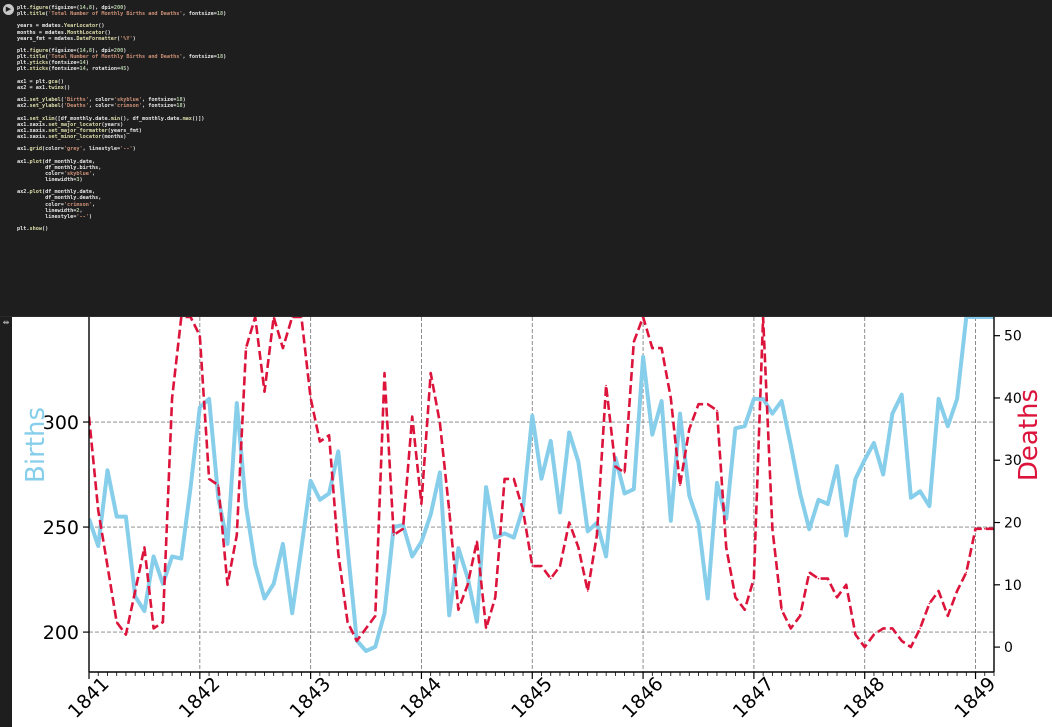 This screenshot has height=727, width=1052. What do you see at coordinates (103, 69) in the screenshot?
I see `code-token: , rotation=` at bounding box center [103, 69].